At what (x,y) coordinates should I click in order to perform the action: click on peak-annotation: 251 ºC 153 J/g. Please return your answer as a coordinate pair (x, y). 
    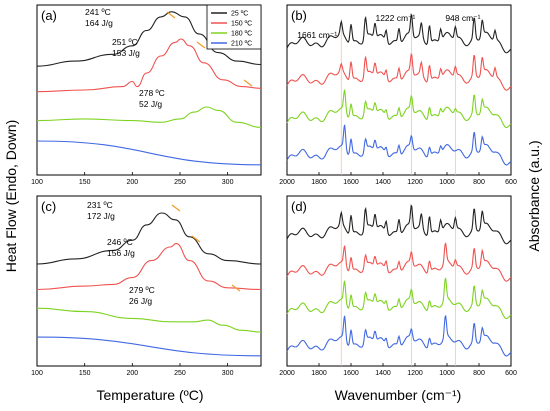
    Looking at the image, I should click on (126, 47).